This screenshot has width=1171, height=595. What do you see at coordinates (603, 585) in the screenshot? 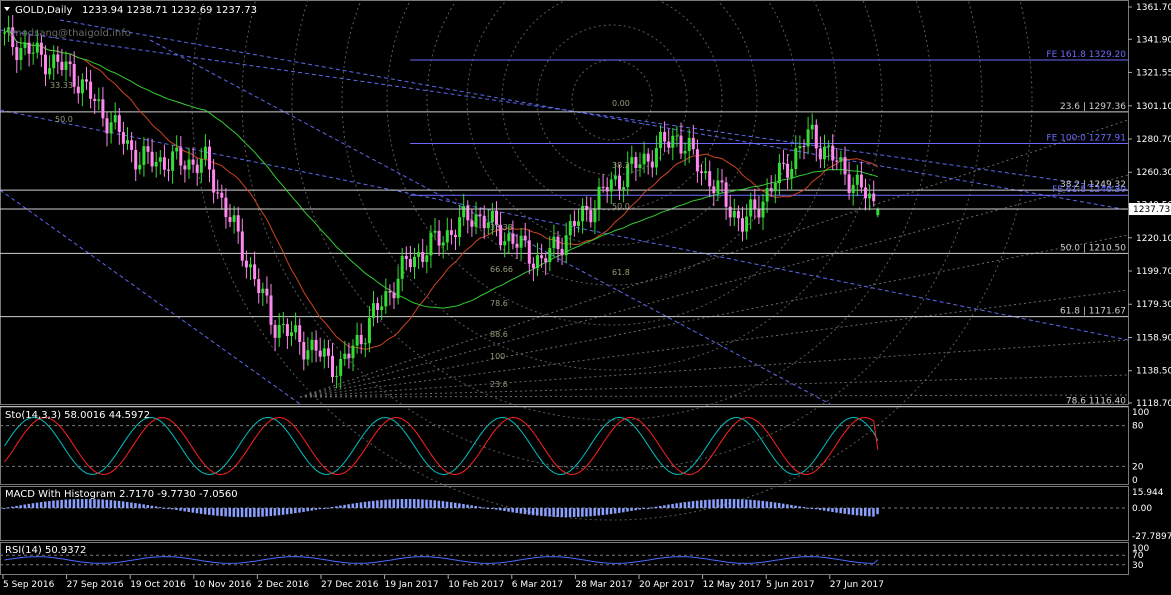
I see `time-tick-label: 28 Mar 2017` at bounding box center [603, 585].